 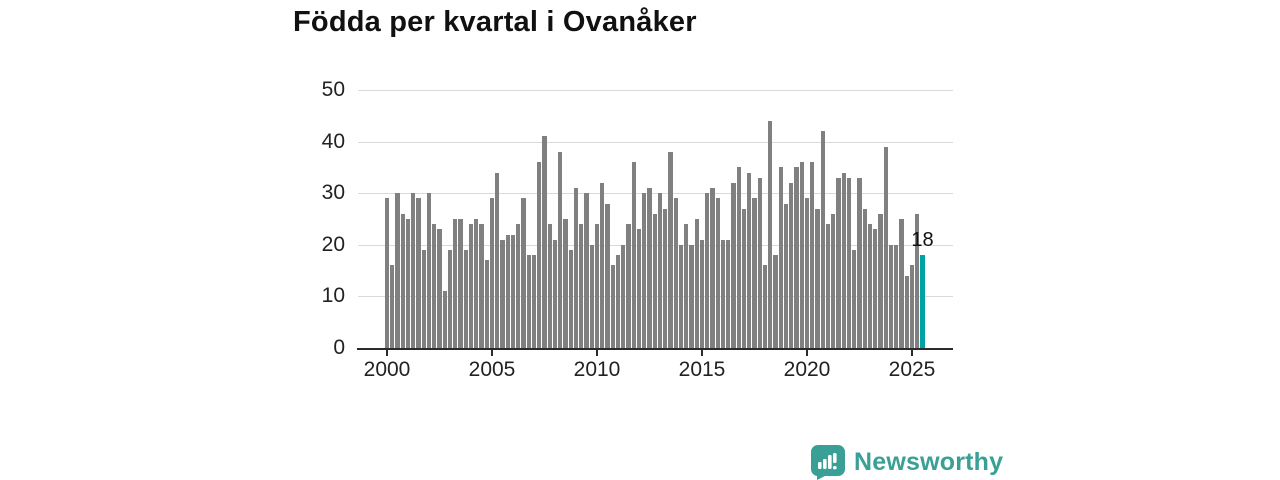 What do you see at coordinates (333, 89) in the screenshot?
I see `y-axis-tick-label: 50` at bounding box center [333, 89].